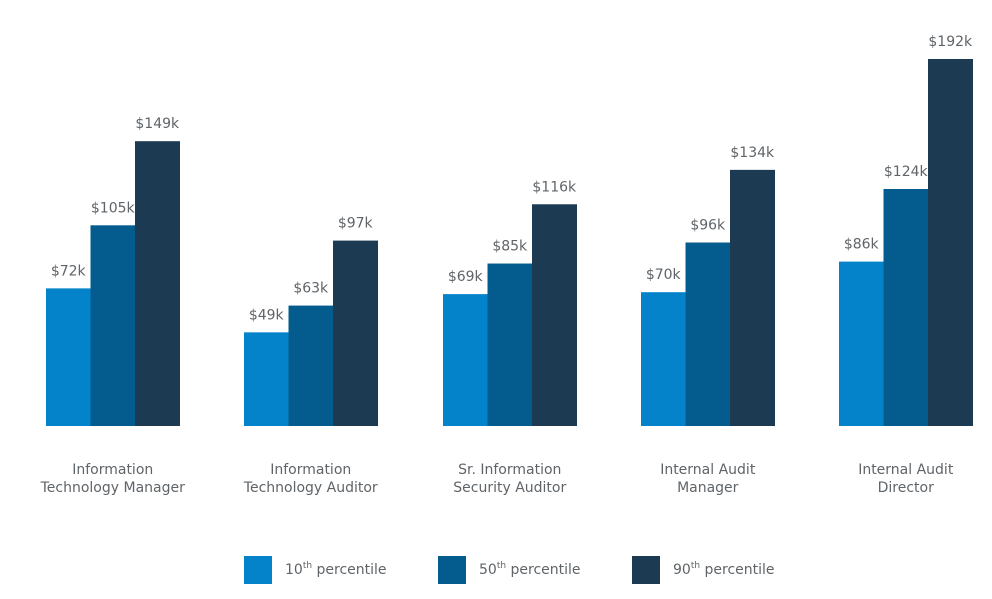 This screenshot has width=992, height=599. Describe the element at coordinates (310, 488) in the screenshot. I see `category-label-it-auditor-line2: Technology Auditor` at that location.